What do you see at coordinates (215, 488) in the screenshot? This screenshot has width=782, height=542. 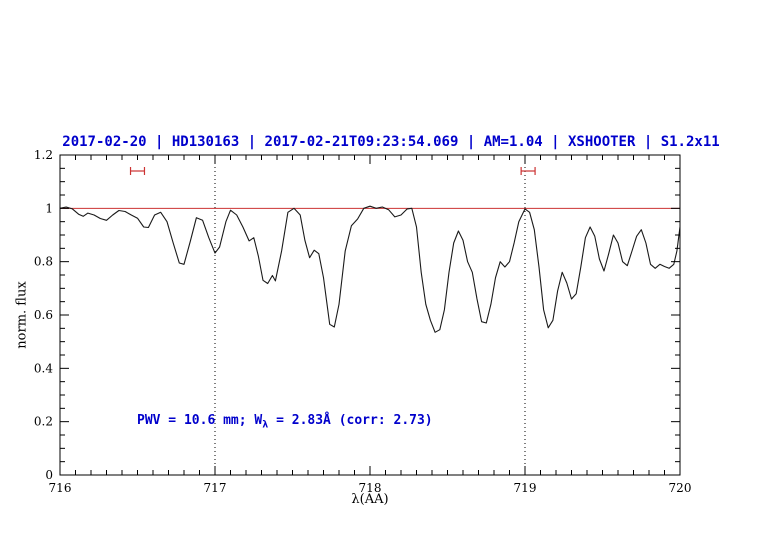 I see `svg-text: 717` at bounding box center [215, 488].